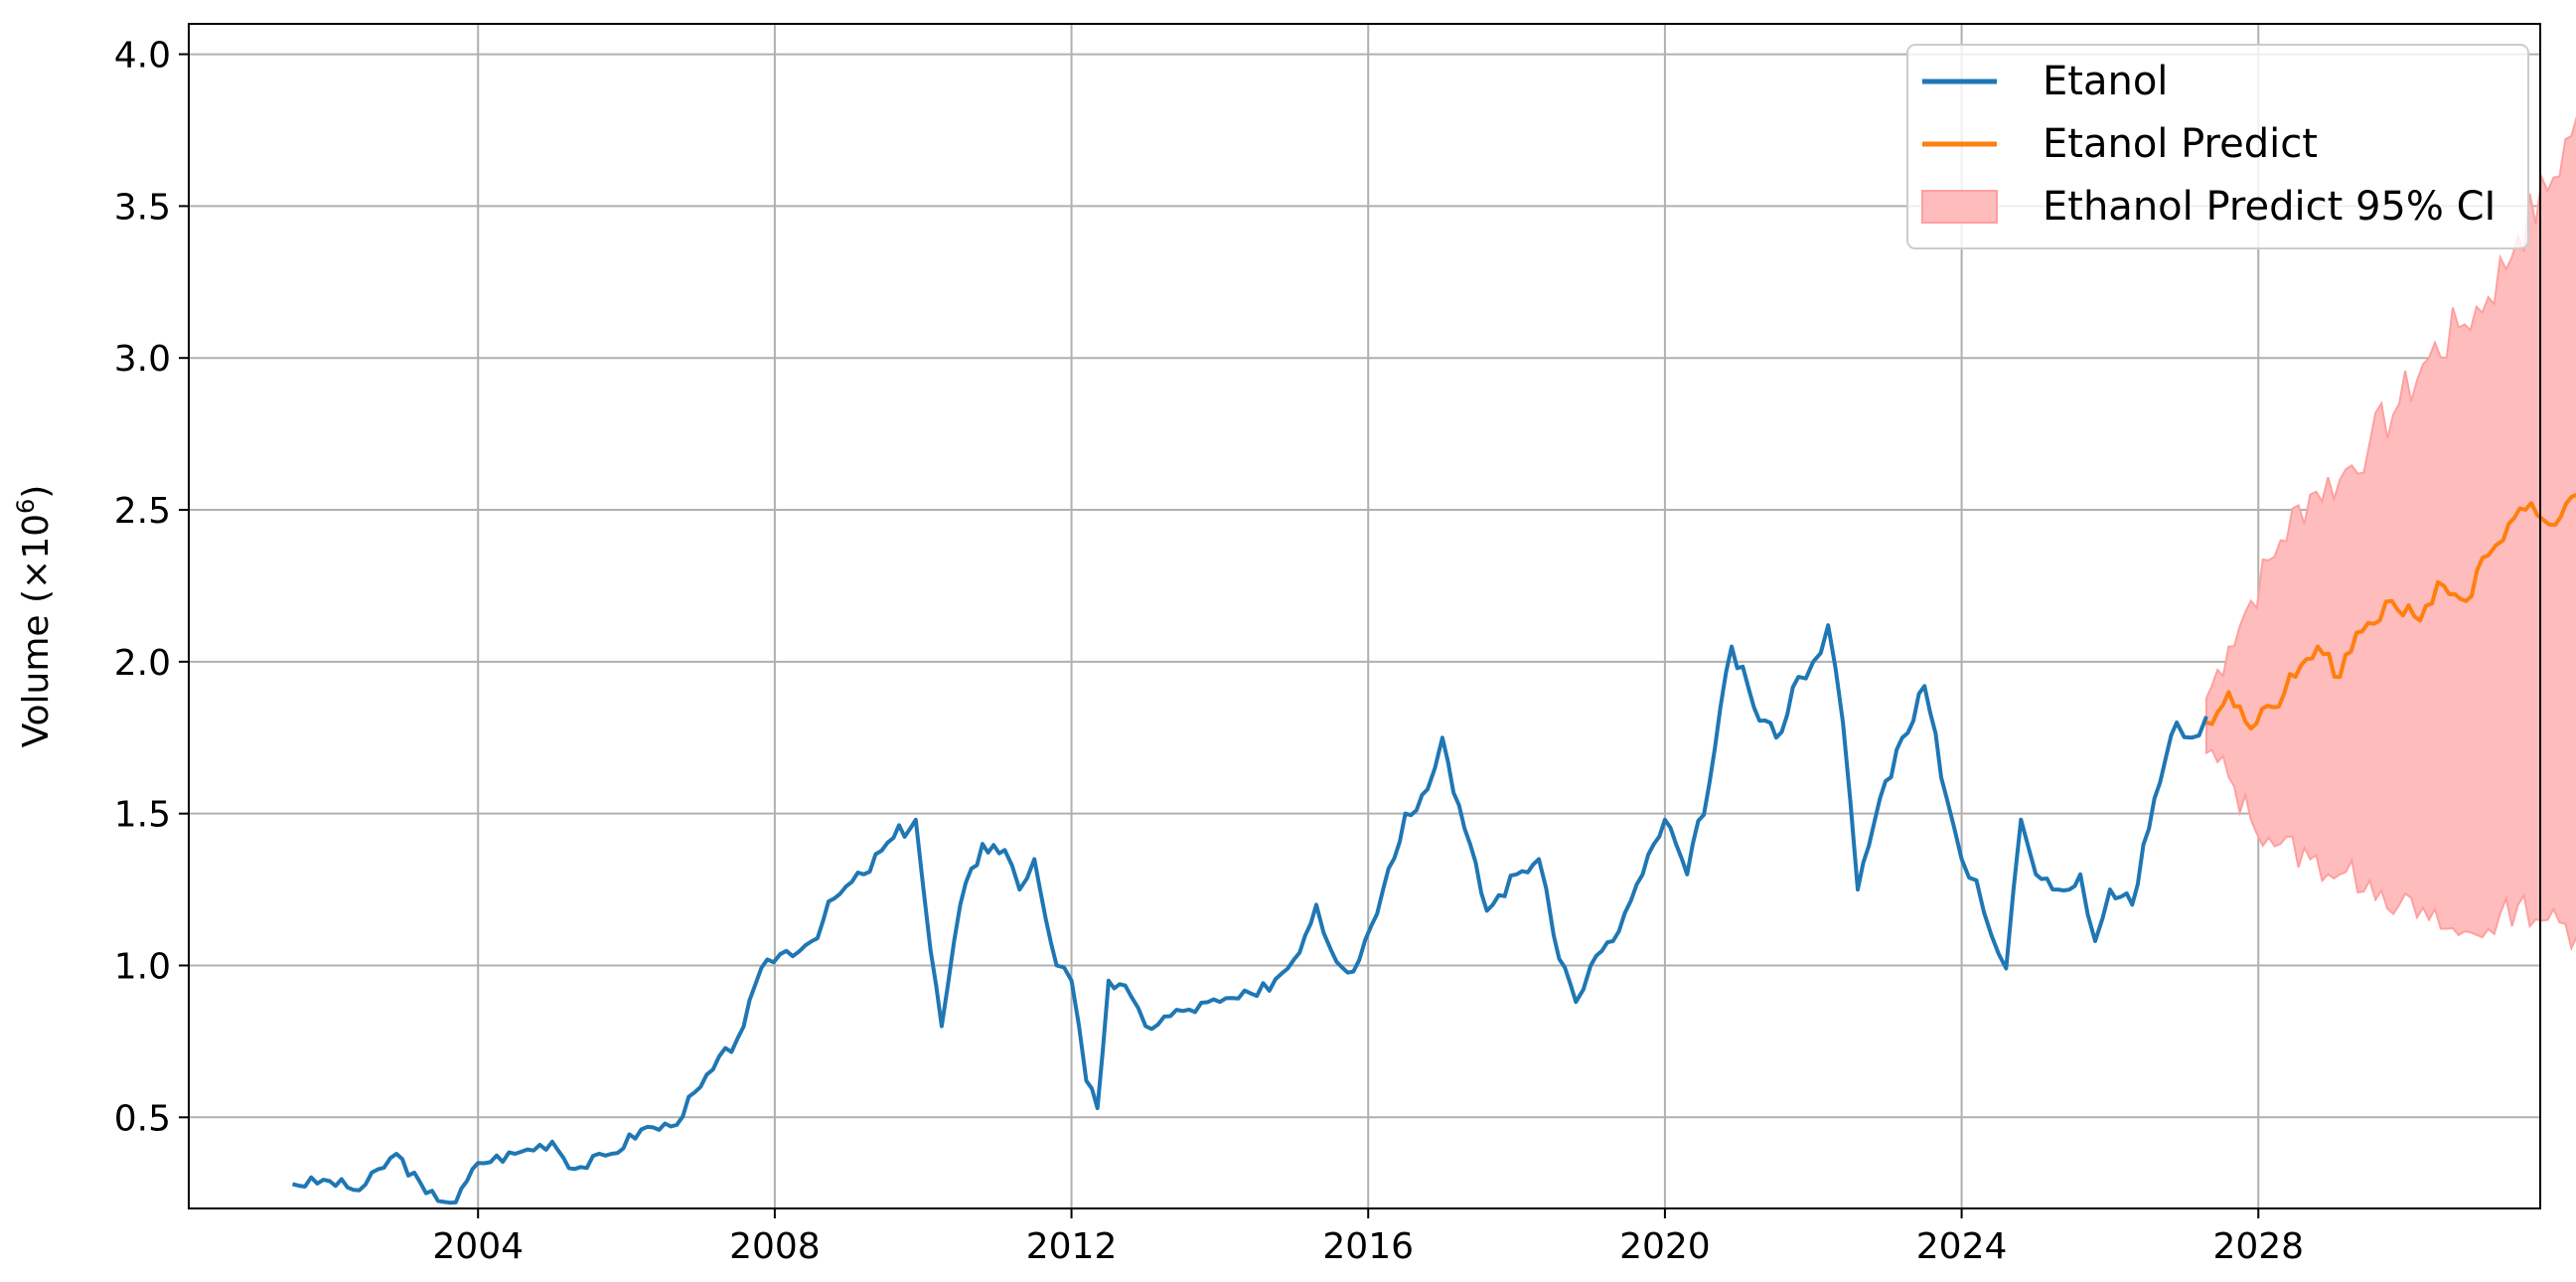  I want to click on y-tick-label: 2.5, so click(142, 511).